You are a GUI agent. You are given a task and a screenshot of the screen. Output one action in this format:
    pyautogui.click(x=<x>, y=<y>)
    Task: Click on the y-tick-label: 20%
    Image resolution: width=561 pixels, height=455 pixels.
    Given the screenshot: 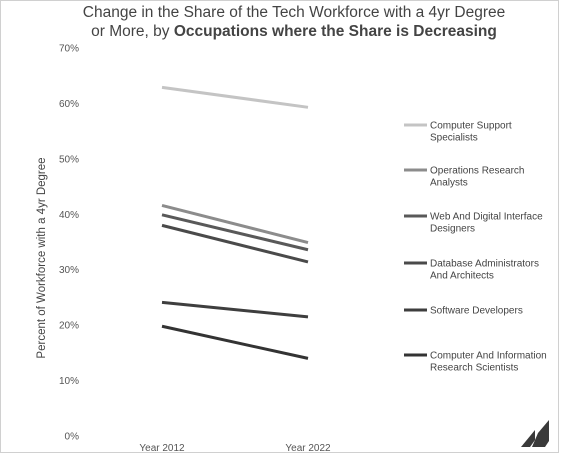 What is the action you would take?
    pyautogui.click(x=69, y=326)
    